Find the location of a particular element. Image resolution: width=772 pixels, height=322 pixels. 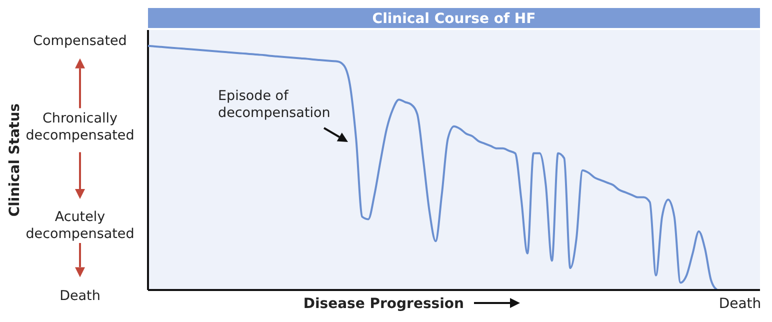

chart-title: Clinical Course of HF is located at coordinates (454, 18).